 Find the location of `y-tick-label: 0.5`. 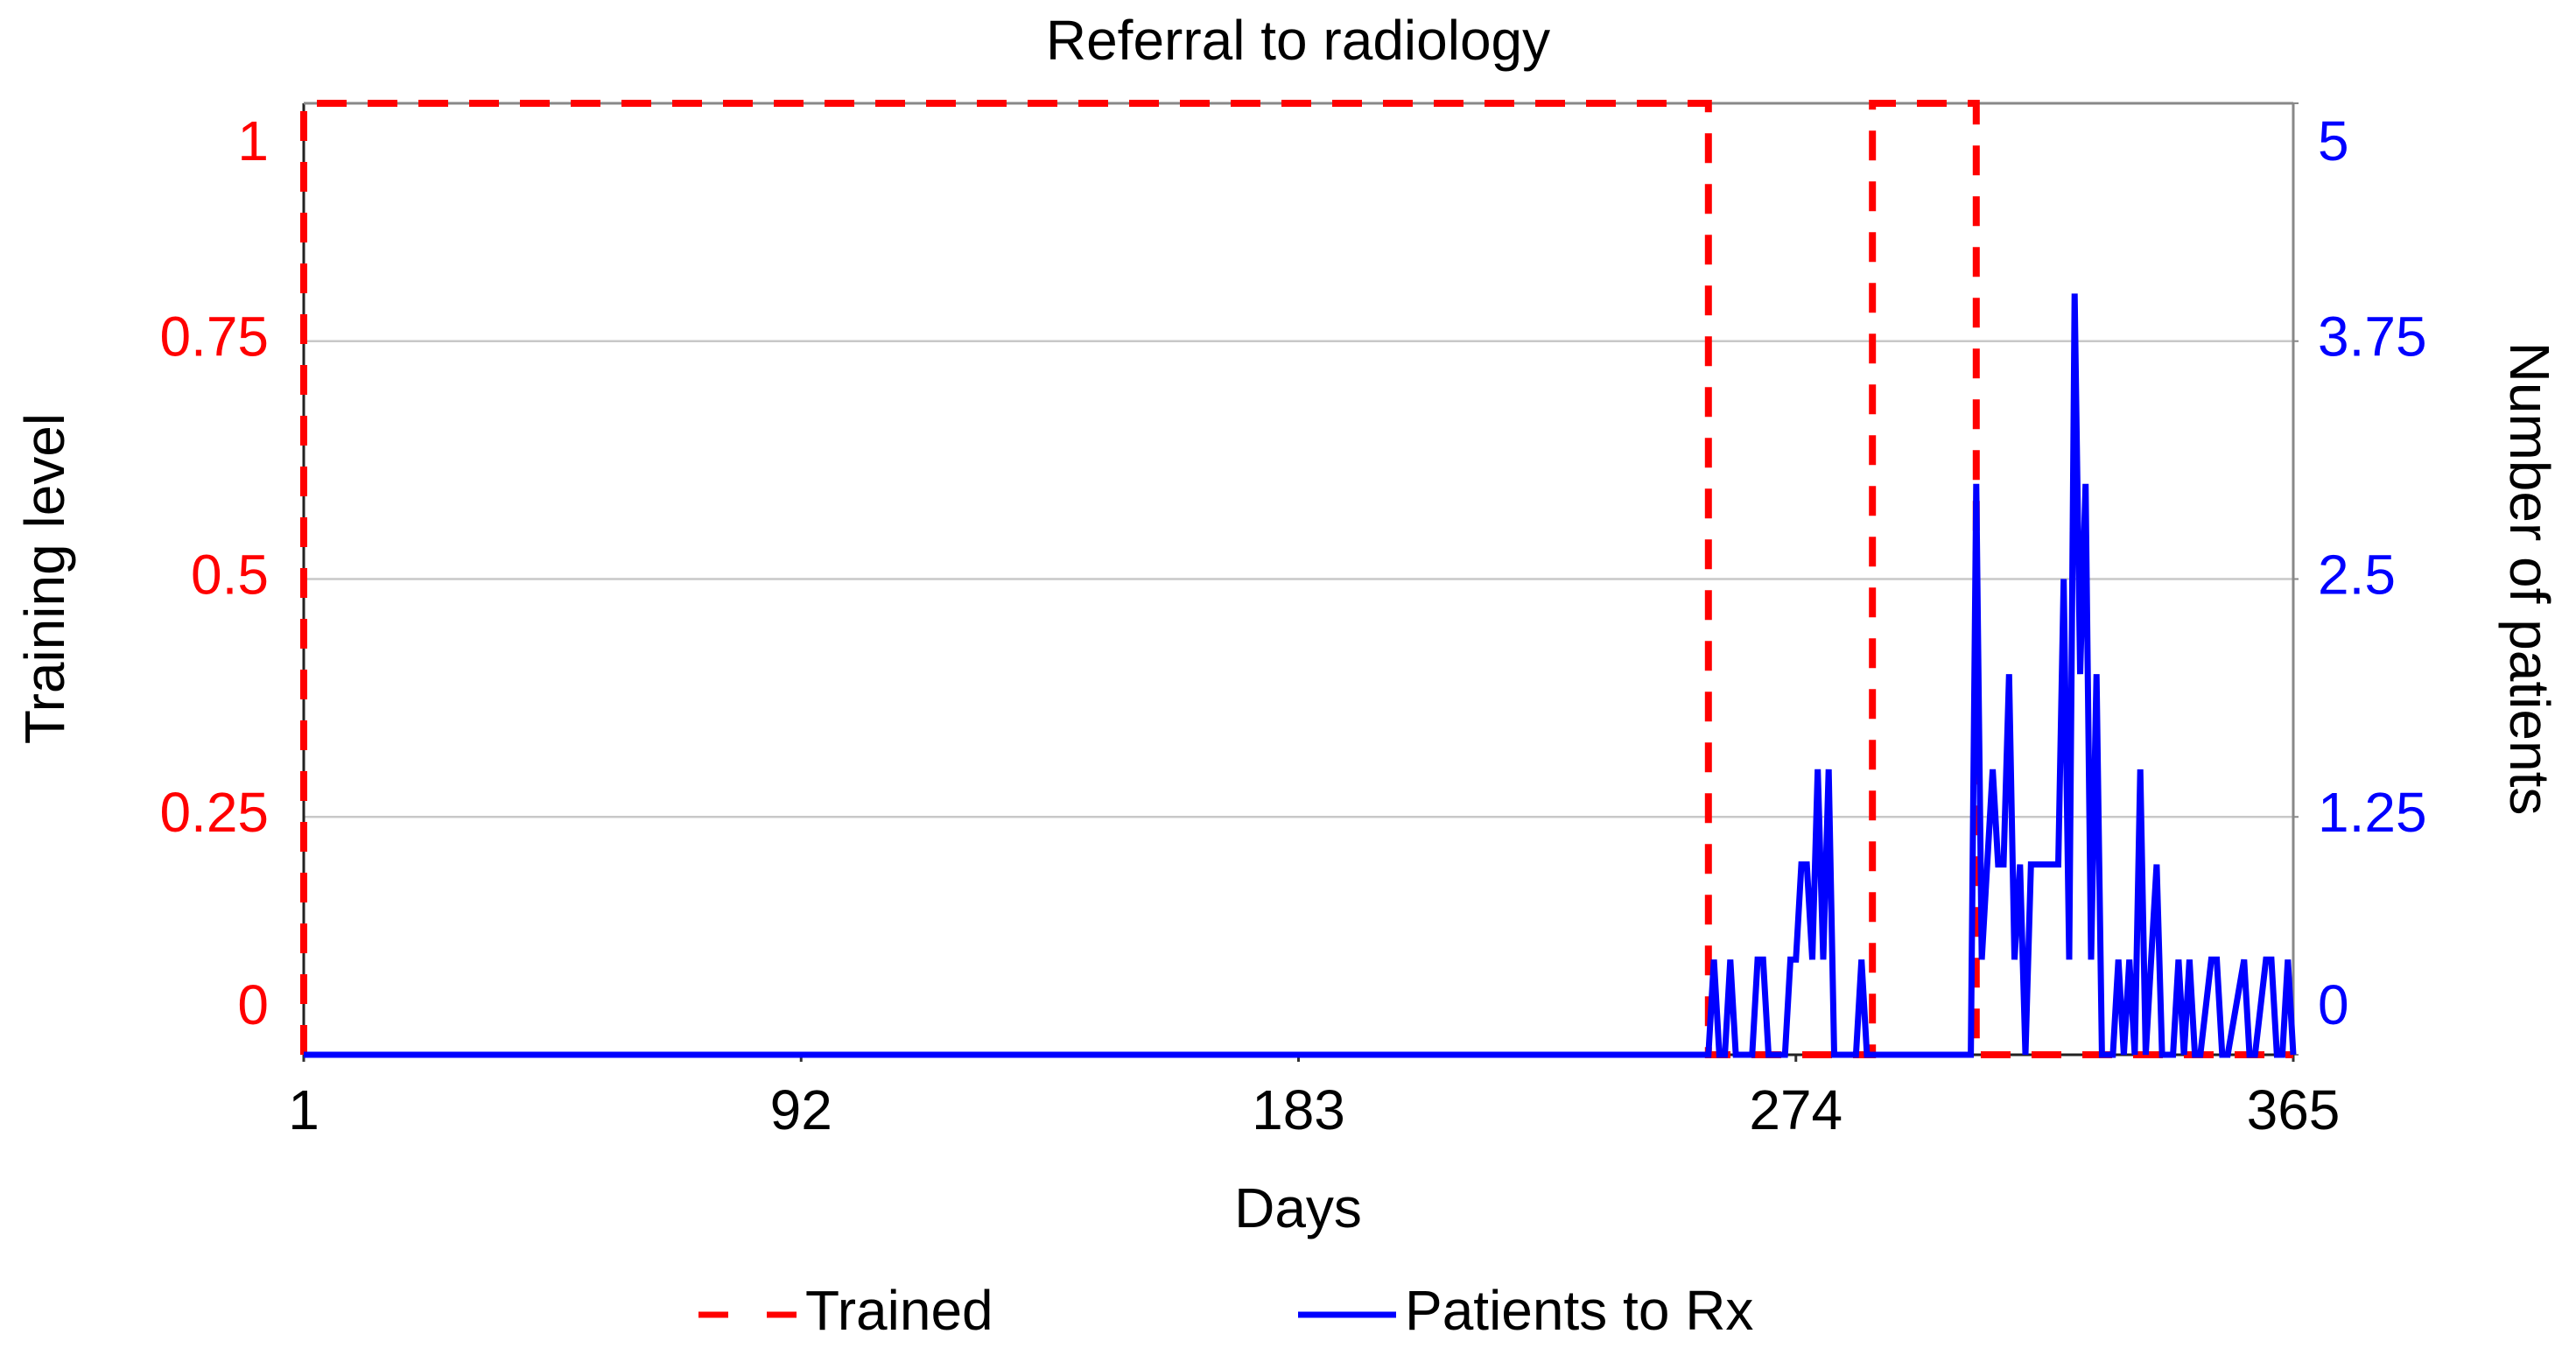

y-tick-label: 0.5 is located at coordinates (230, 575).